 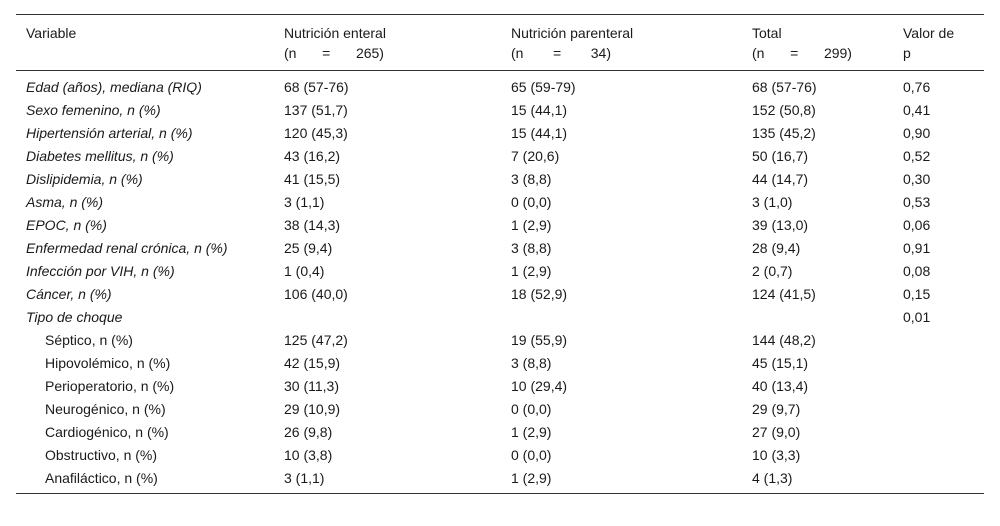 What do you see at coordinates (108, 363) in the screenshot?
I see `cell-variable: Hipovolémico, n (%)` at bounding box center [108, 363].